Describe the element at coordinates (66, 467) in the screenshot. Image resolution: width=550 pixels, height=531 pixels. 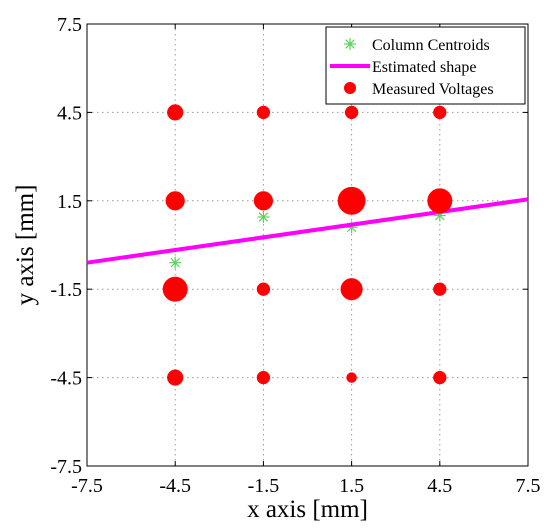
I see `y-tick-label: -7.5` at that location.